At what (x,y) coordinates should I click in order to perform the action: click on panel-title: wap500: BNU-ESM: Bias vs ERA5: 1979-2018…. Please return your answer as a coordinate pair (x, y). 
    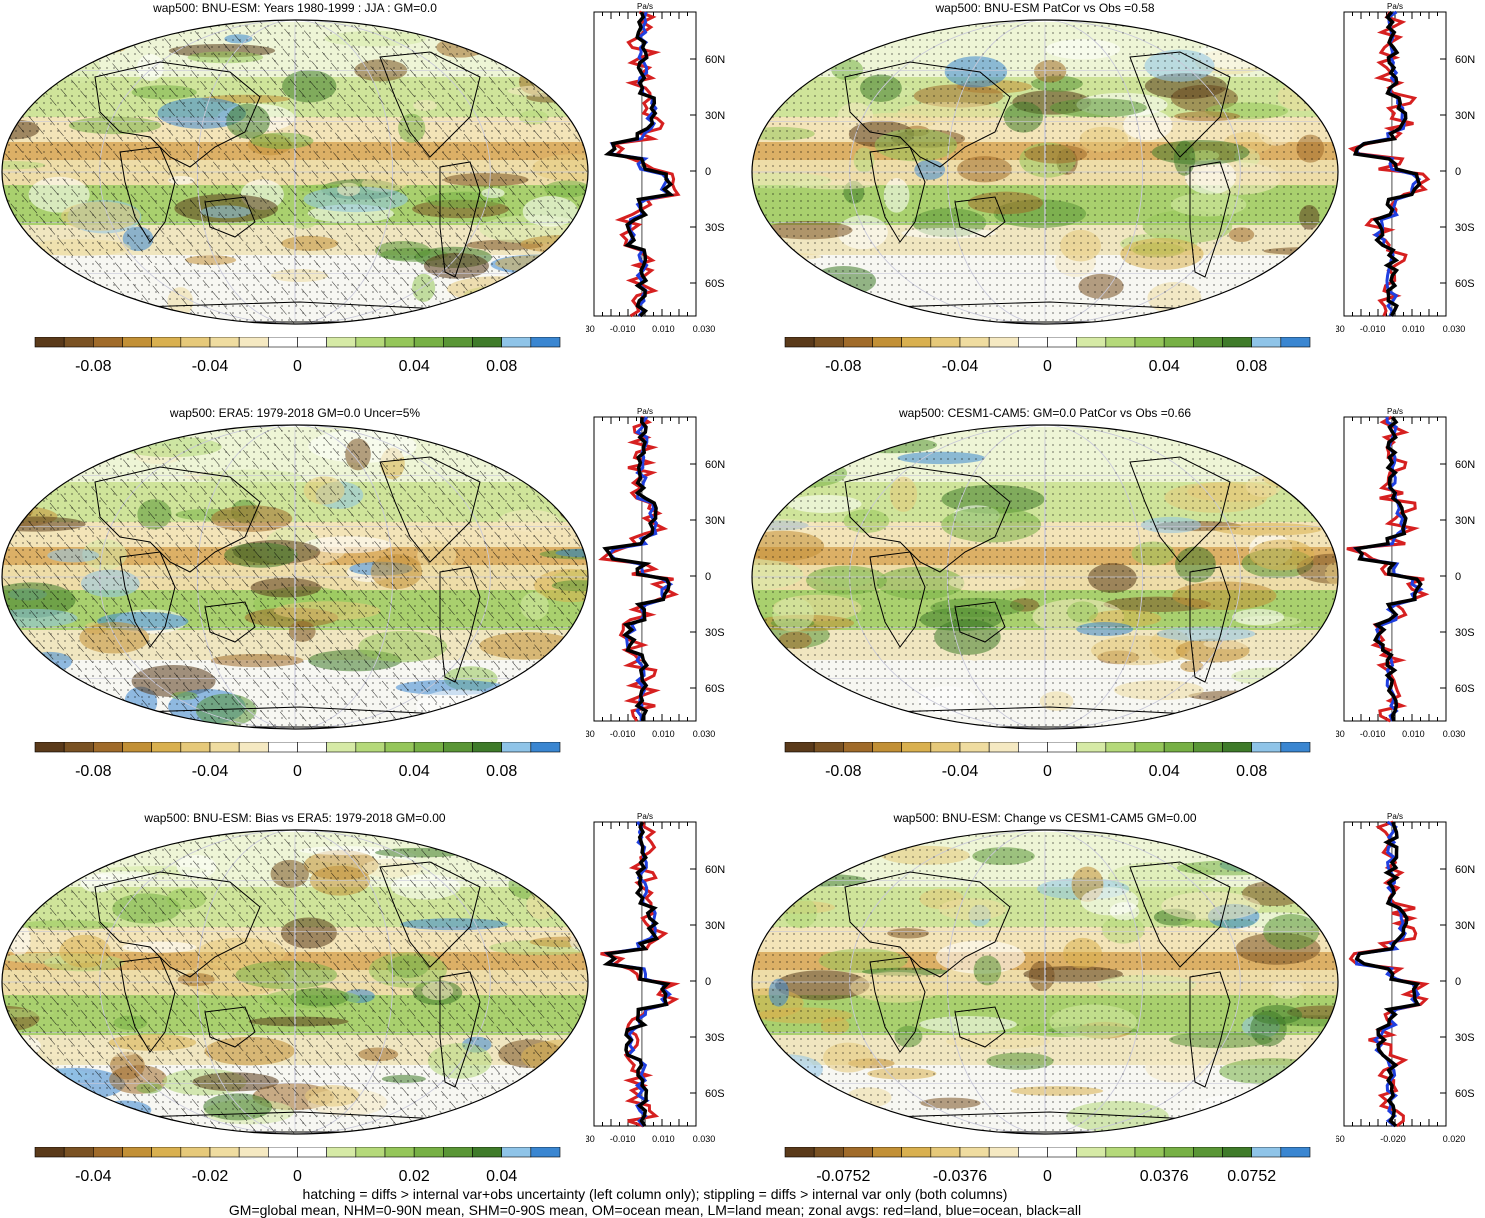
    Looking at the image, I should click on (295, 818).